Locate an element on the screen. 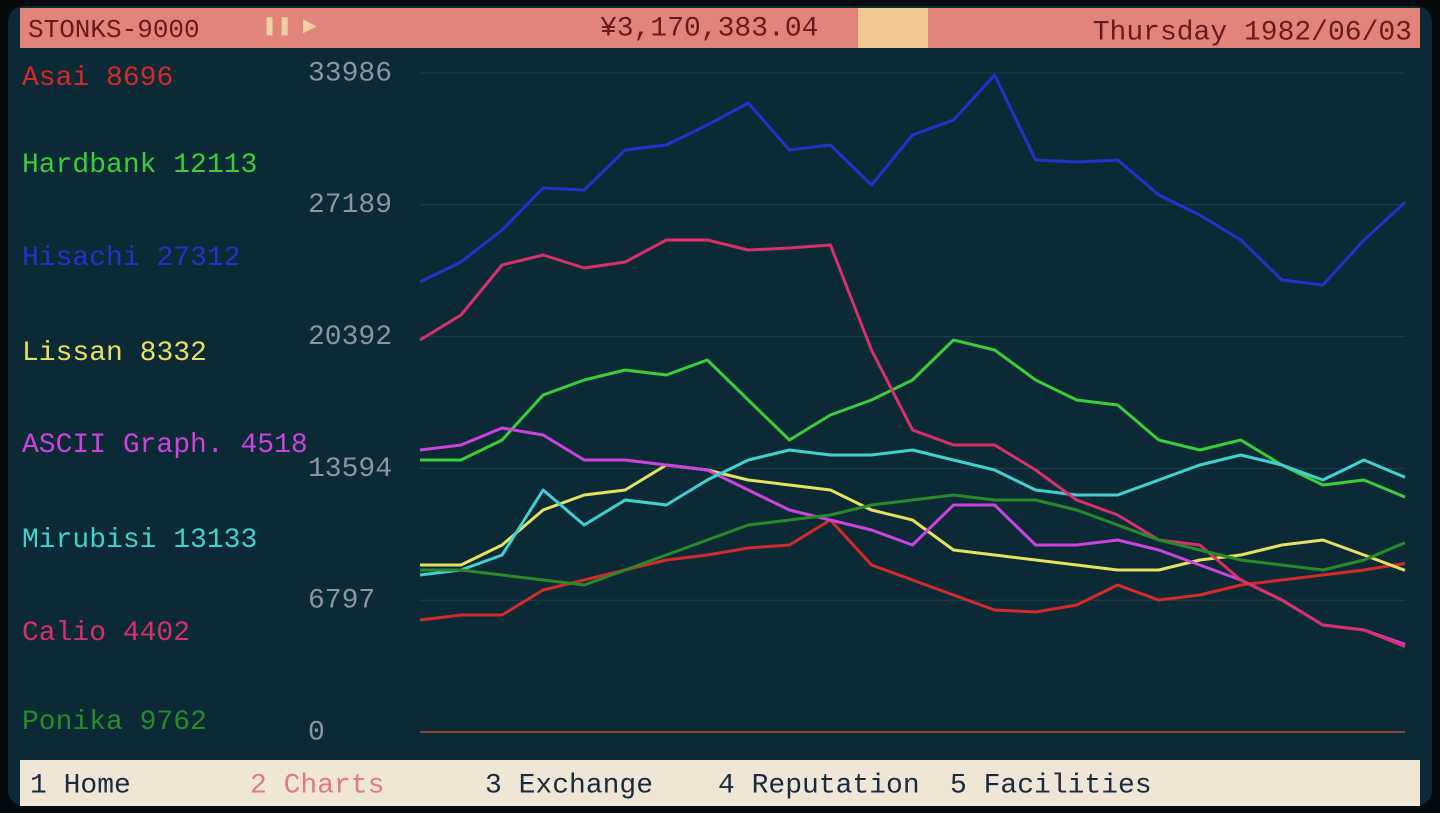 The height and width of the screenshot is (813, 1440). legend-price: 4518 is located at coordinates (273, 445).